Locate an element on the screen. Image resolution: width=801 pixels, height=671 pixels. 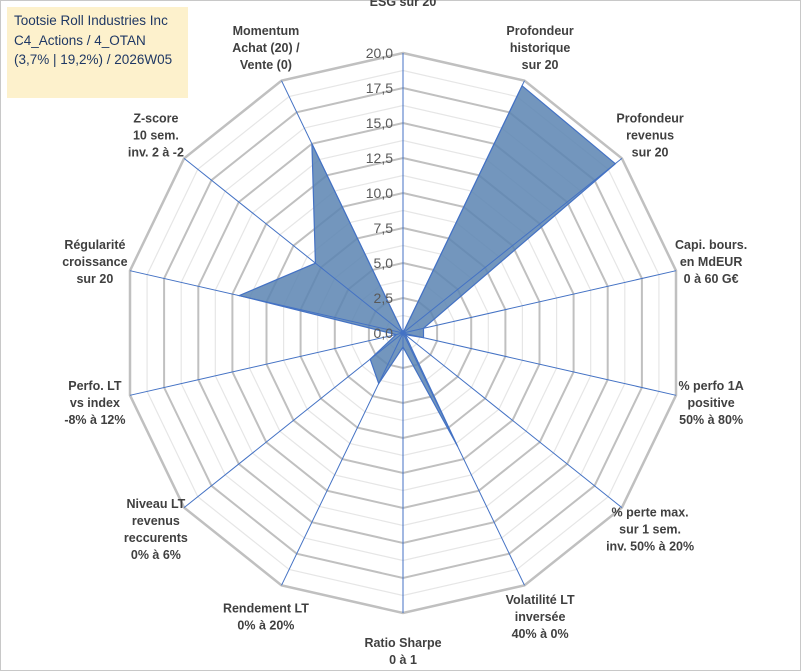
axis-label: NoteESG sur 20 is located at coordinates (403, 4).